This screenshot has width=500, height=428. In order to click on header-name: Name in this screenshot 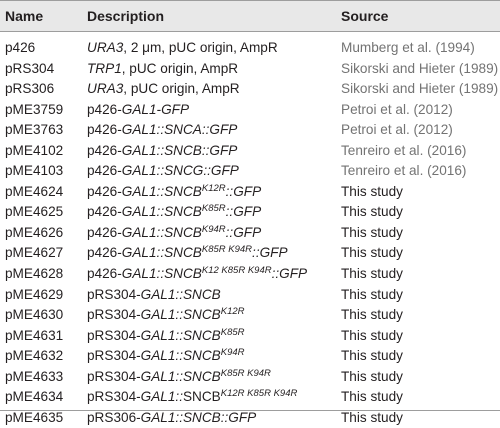, I will do `click(24, 16)`.